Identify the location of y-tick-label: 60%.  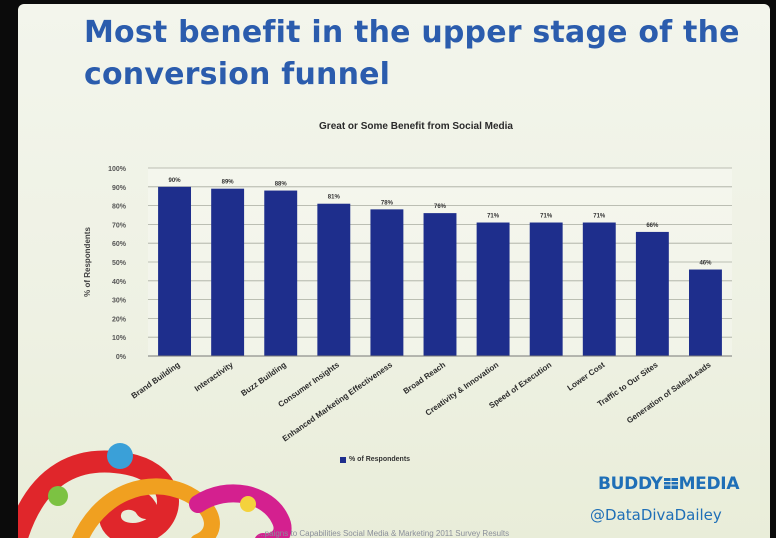
(119, 244).